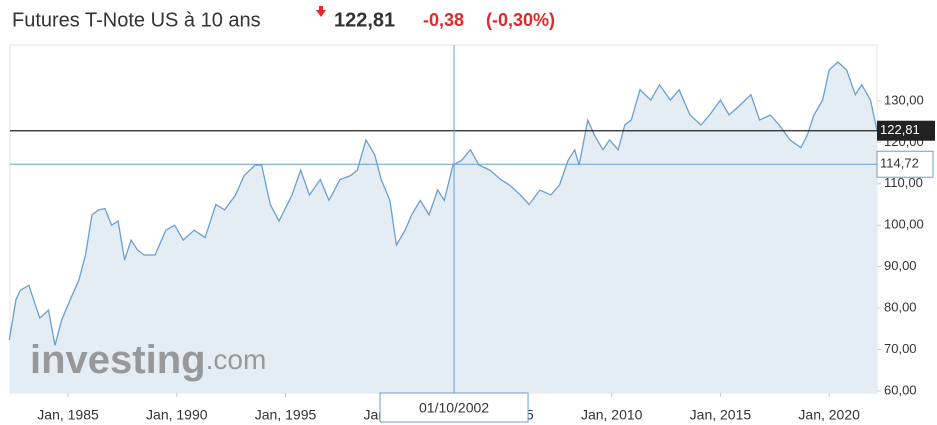  I want to click on watermark-brand: investing, so click(118, 360).